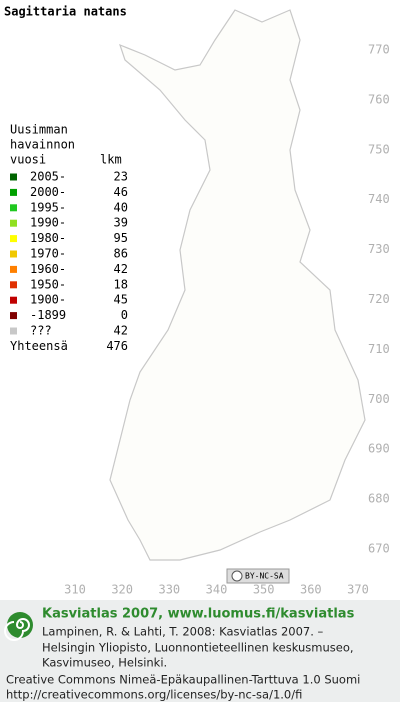 The height and width of the screenshot is (702, 400). I want to click on y-coordinate-label: 670, so click(379, 549).